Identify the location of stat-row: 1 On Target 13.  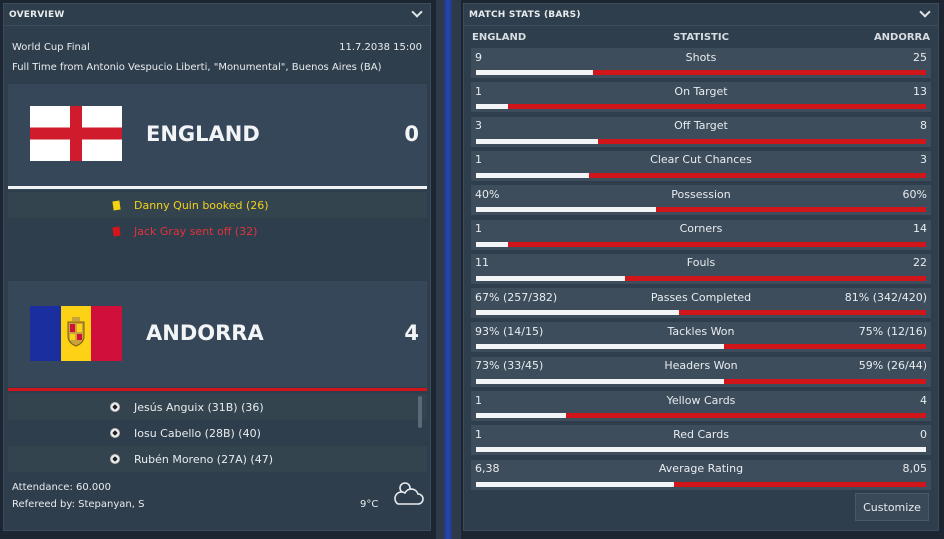
(701, 97).